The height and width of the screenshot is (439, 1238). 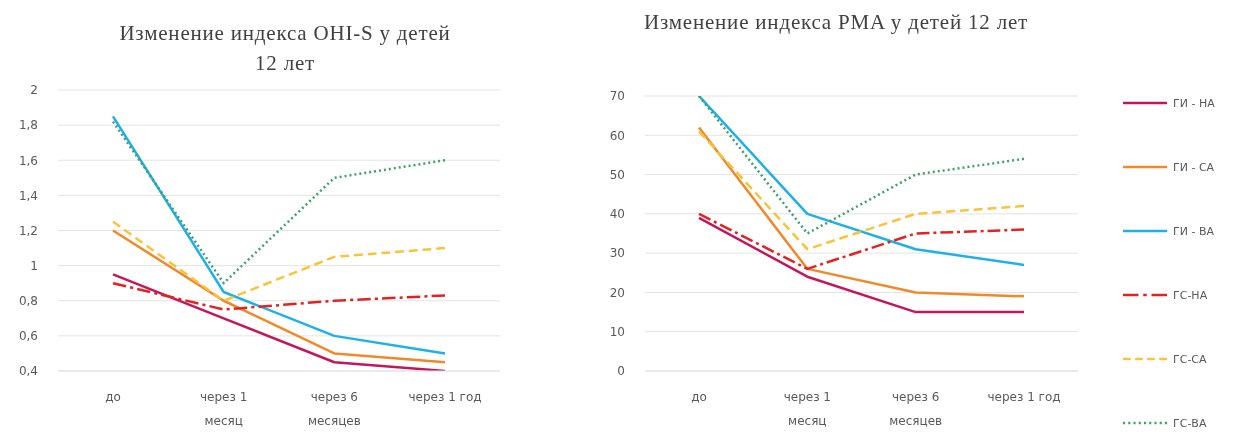 What do you see at coordinates (28, 230) in the screenshot?
I see `y-tick-label: 1,2` at bounding box center [28, 230].